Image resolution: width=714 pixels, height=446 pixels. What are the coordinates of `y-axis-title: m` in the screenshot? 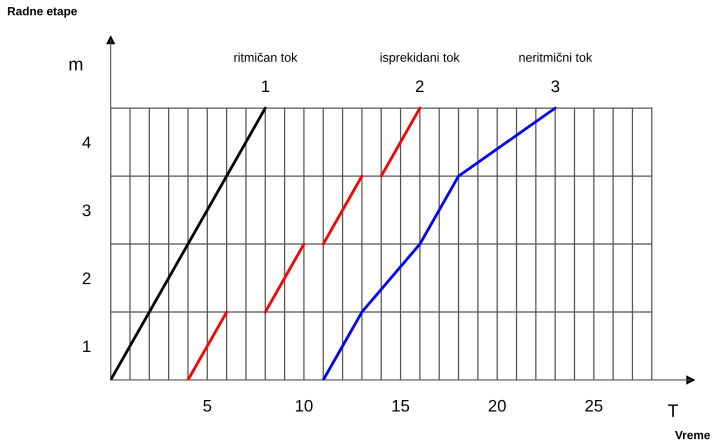 It's located at (76, 65).